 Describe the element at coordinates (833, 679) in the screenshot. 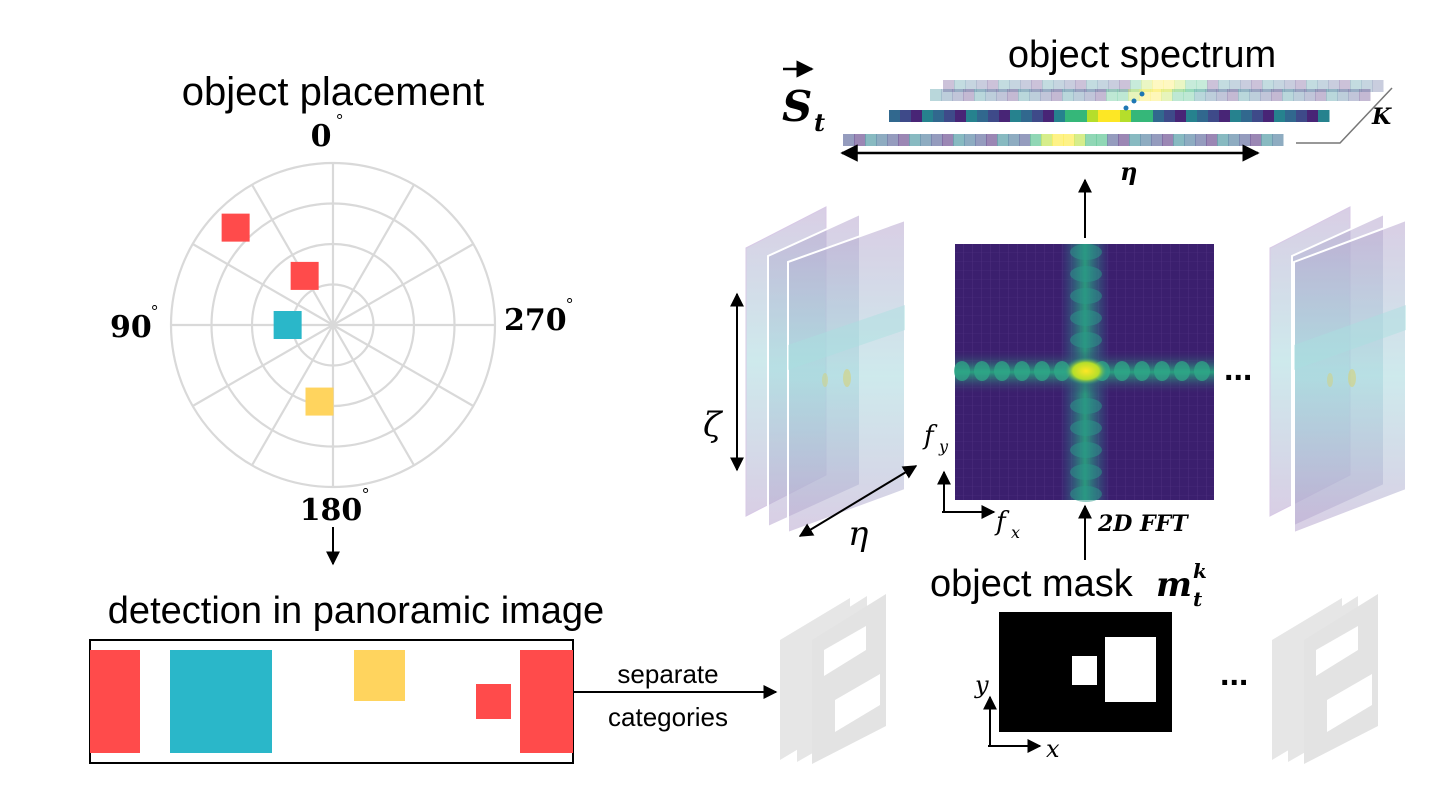

I see `ghost-mask-stack-left` at that location.